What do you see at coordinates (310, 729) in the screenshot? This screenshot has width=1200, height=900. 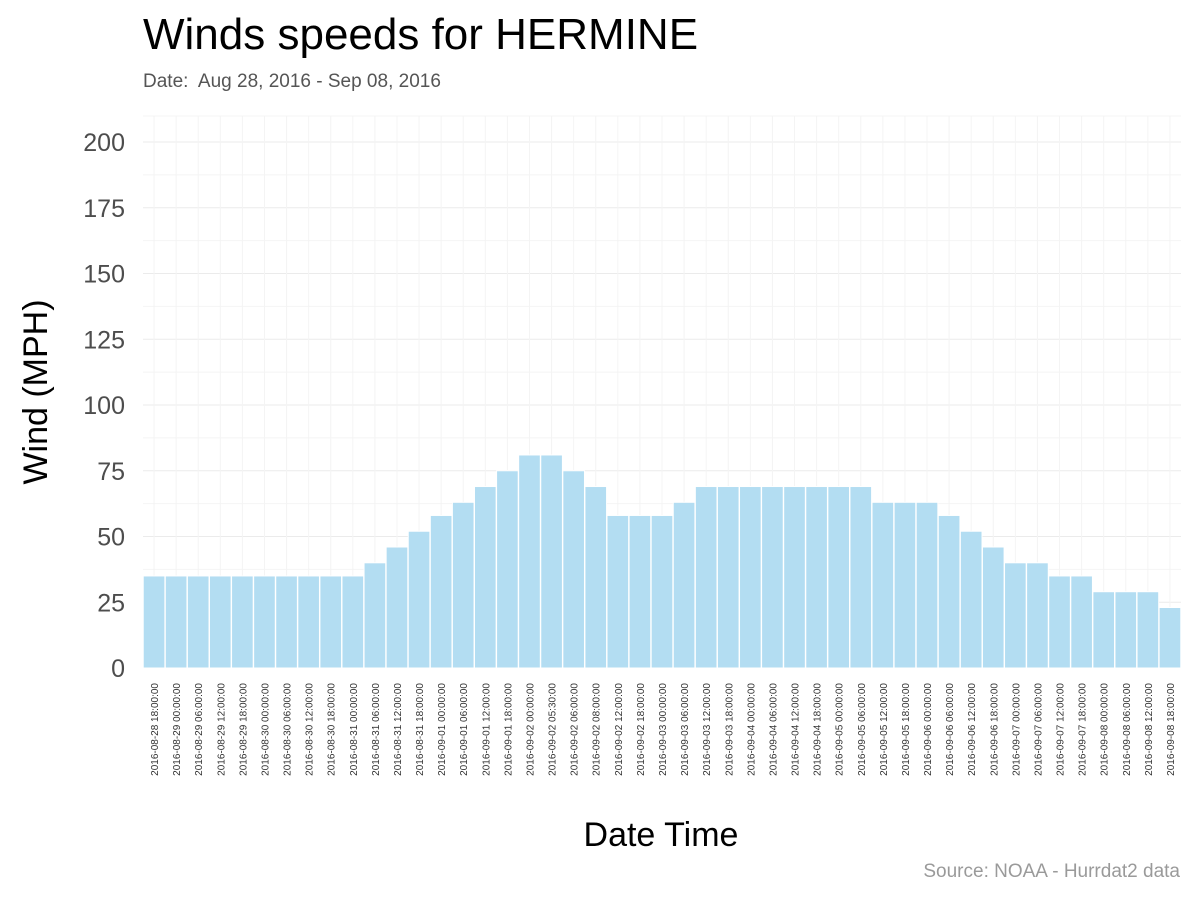 I see `x-tick-label: 2016-08-30 12:00:00` at bounding box center [310, 729].